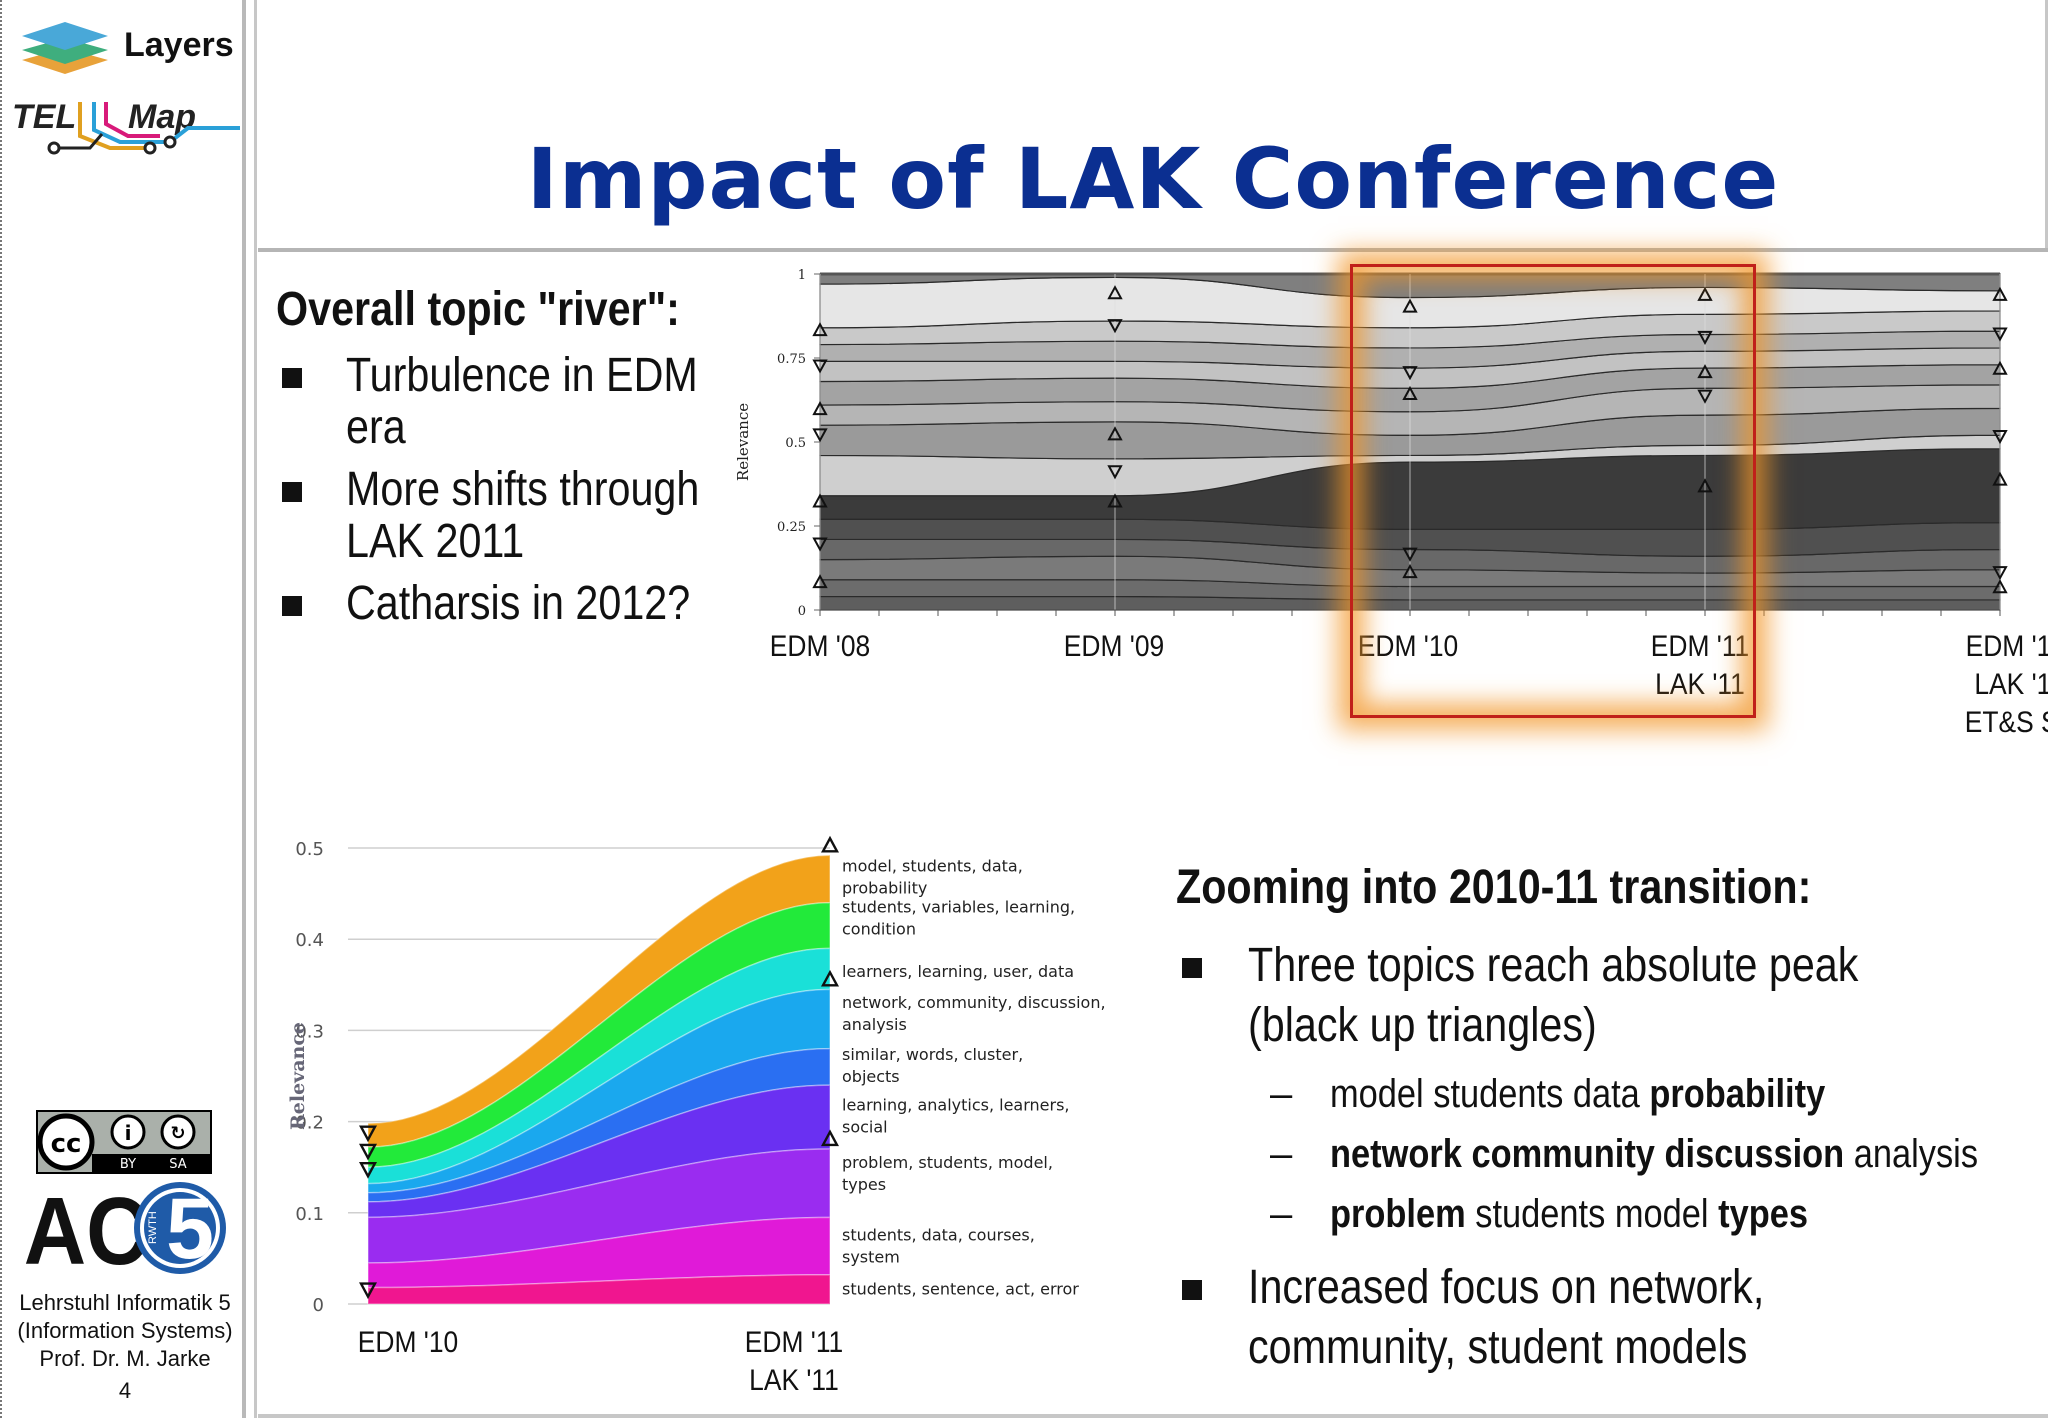 Image resolution: width=2048 pixels, height=1418 pixels. I want to click on telmap-logo-text: TEL, so click(44, 117).